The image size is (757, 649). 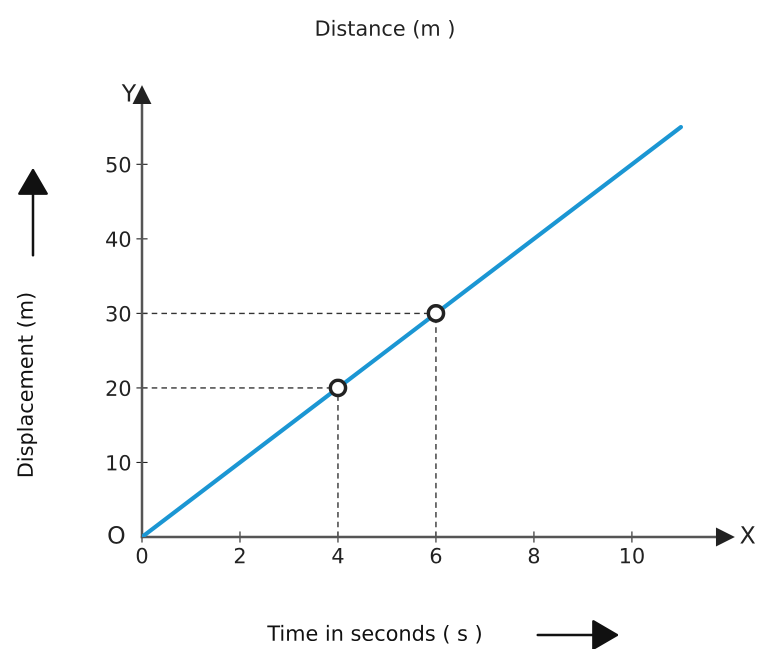 I want to click on x-tick-label: 8, so click(x=534, y=556).